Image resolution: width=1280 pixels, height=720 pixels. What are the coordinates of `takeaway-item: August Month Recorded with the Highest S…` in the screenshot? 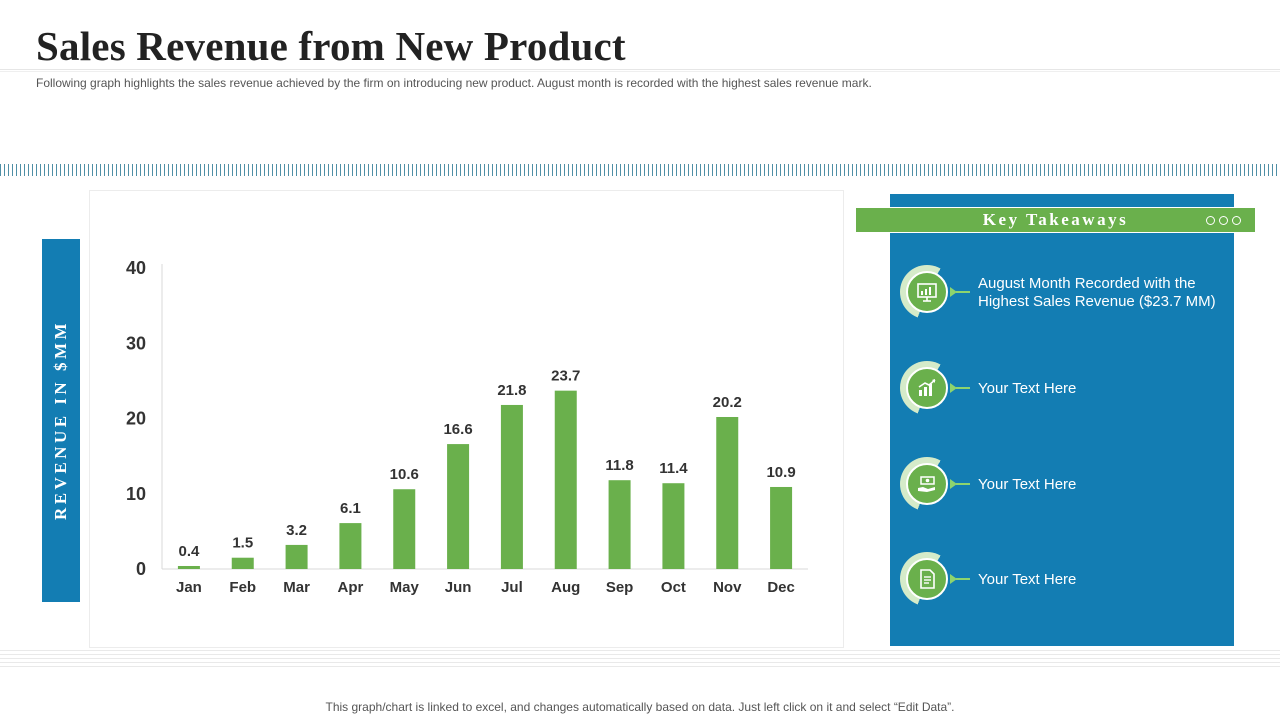 It's located at (1065, 293).